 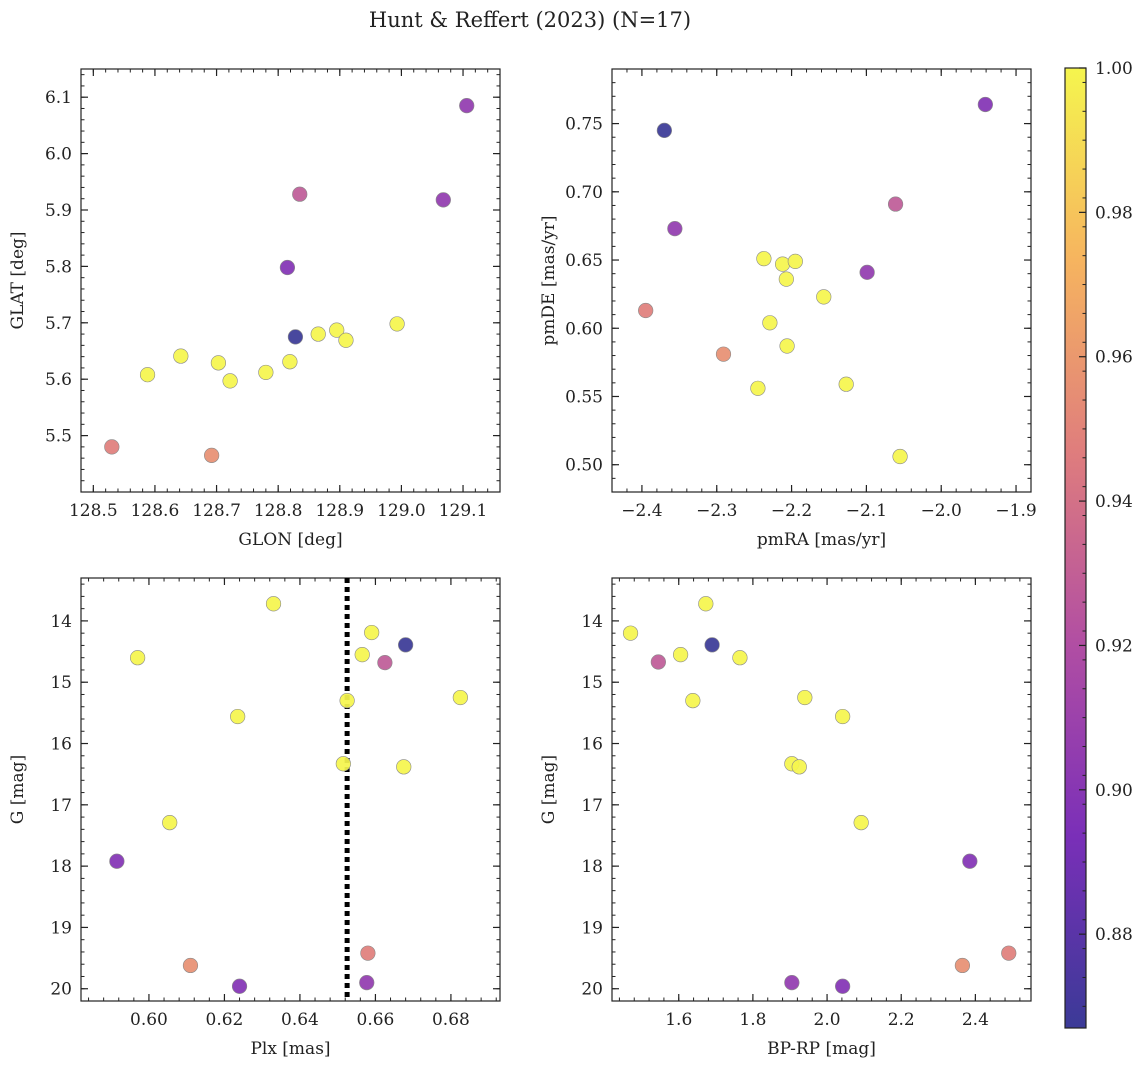 What do you see at coordinates (463, 511) in the screenshot?
I see `x-tick-label: 129.1` at bounding box center [463, 511].